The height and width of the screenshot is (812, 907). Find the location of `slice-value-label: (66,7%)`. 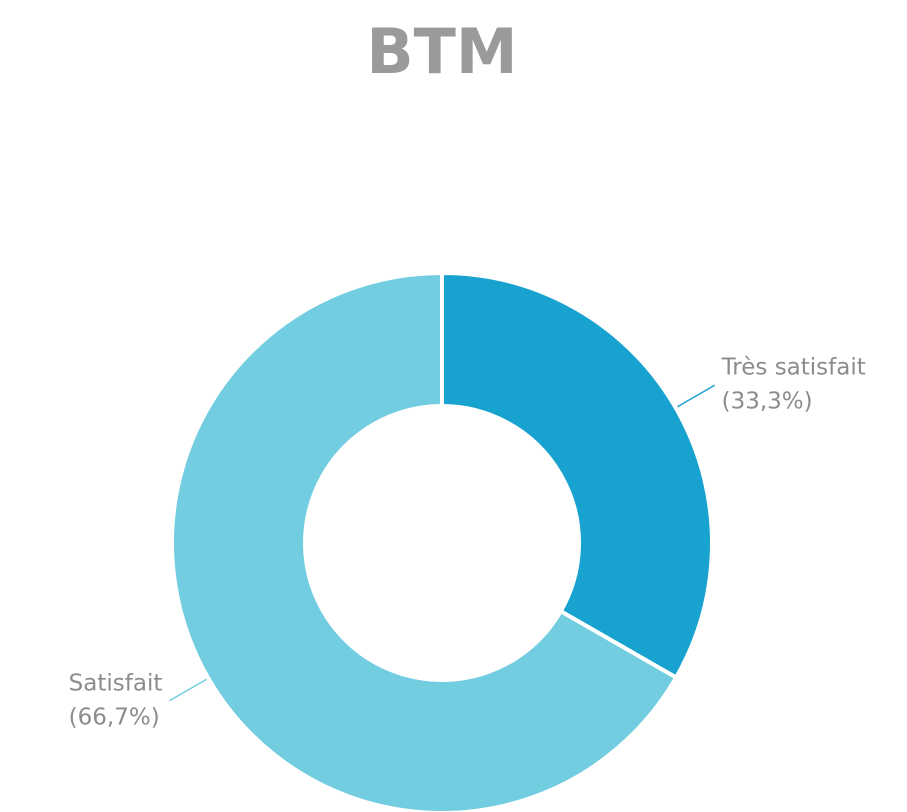

slice-value-label: (66,7%) is located at coordinates (114, 717).